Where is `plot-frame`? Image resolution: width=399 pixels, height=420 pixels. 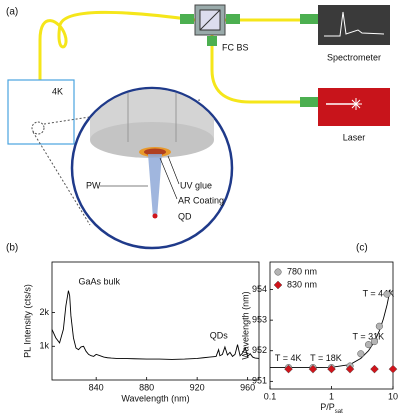 plot-frame is located at coordinates (155, 321).